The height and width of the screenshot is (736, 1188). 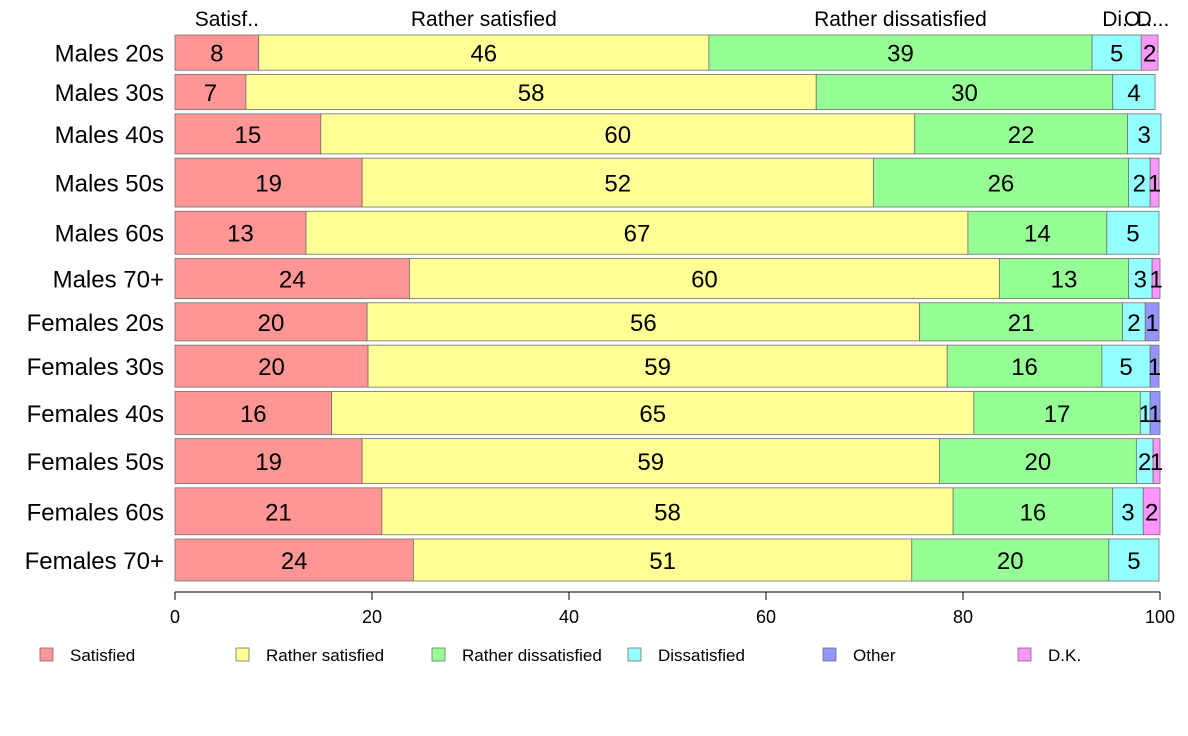 What do you see at coordinates (95, 462) in the screenshot?
I see `row-label: Females 50s` at bounding box center [95, 462].